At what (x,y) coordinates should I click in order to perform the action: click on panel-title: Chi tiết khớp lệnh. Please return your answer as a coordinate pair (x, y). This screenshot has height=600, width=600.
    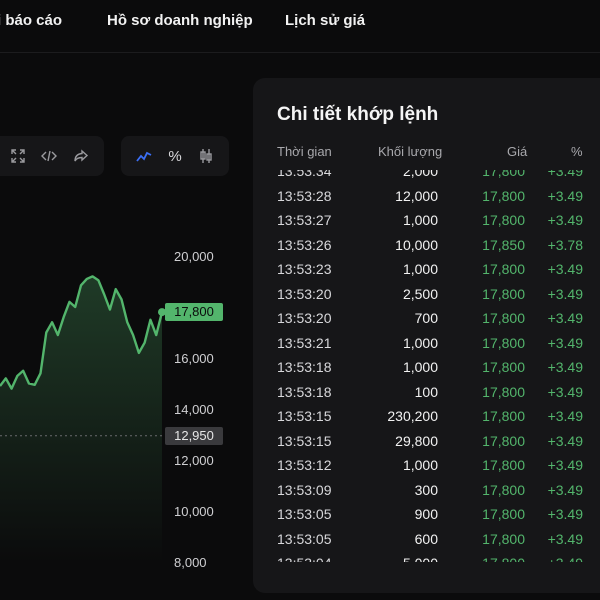
    Looking at the image, I should click on (358, 114).